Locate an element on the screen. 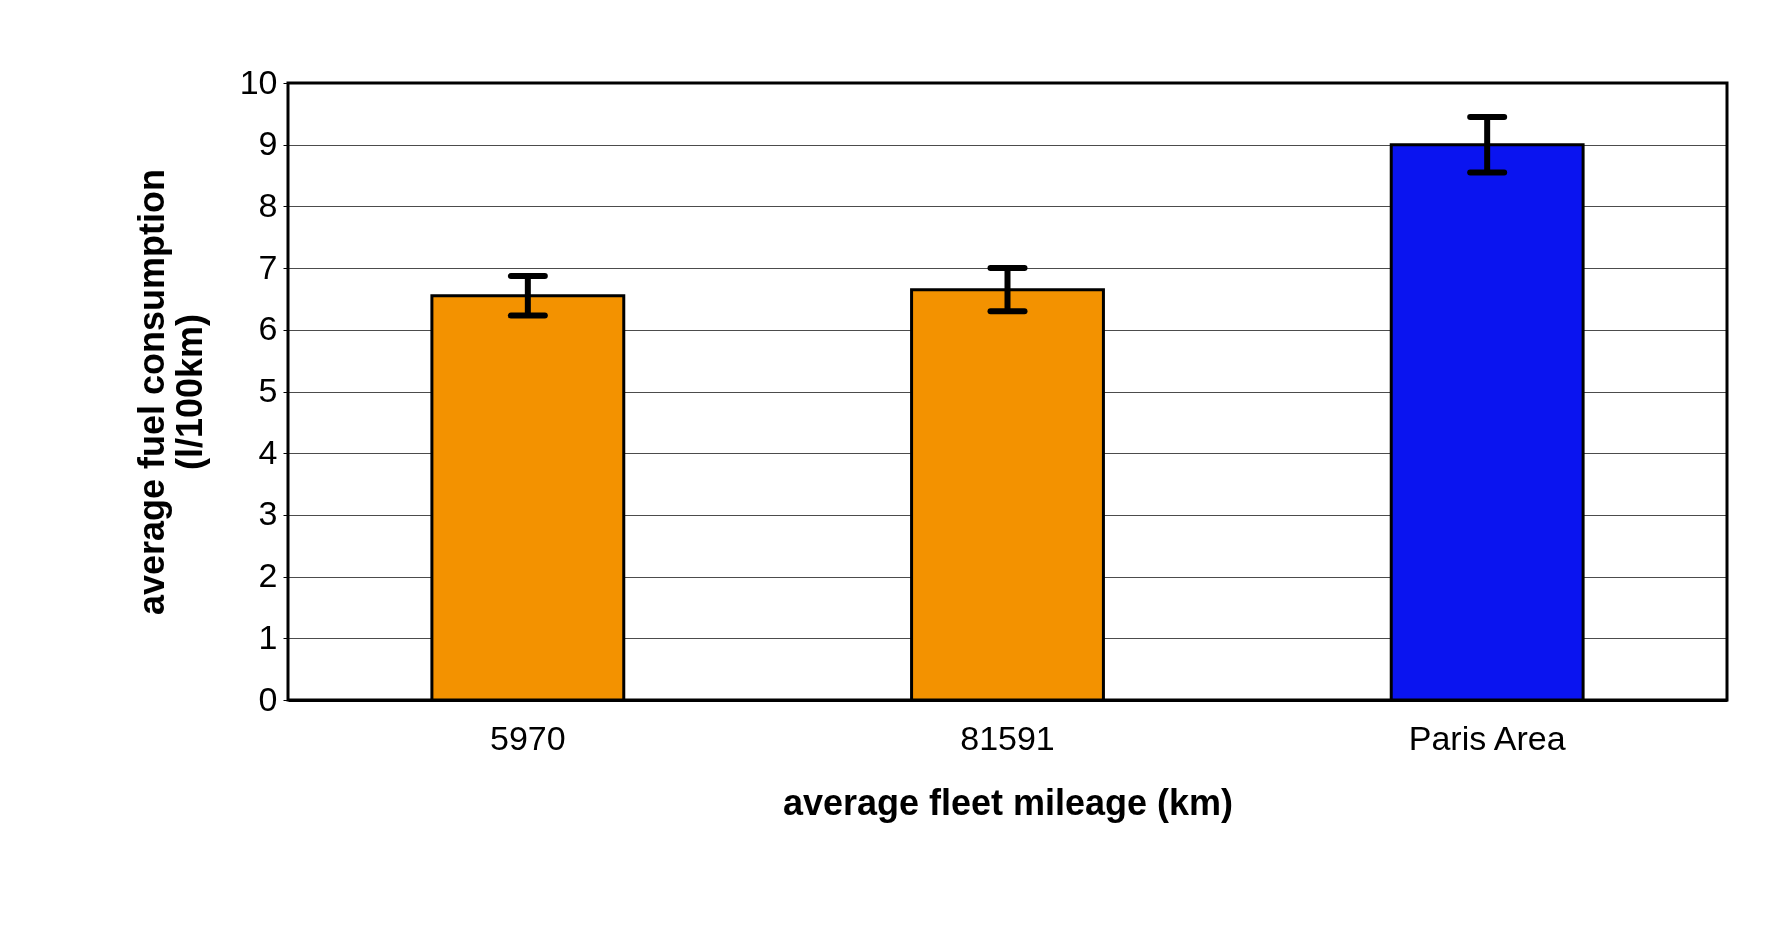 The width and height of the screenshot is (1766, 931). y-tick-label: 6 is located at coordinates (268, 328).